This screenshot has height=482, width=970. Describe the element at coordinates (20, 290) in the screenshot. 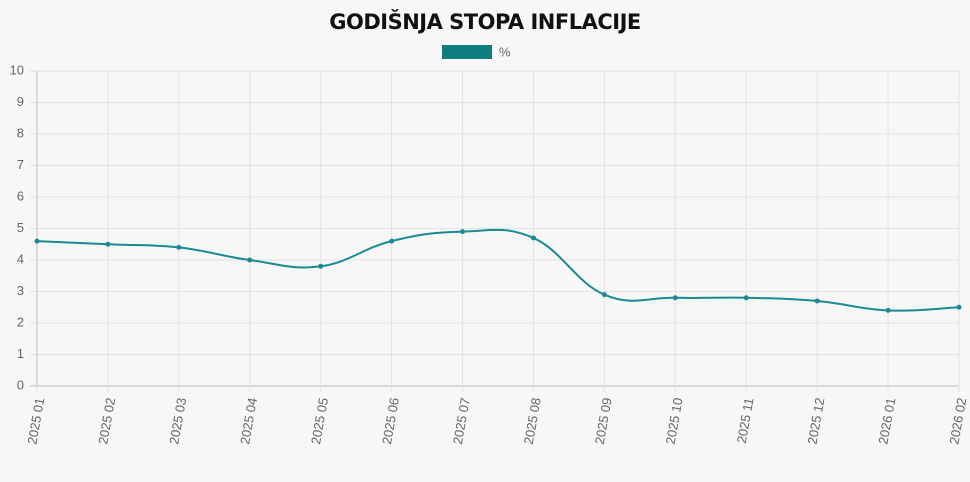

I see `y-tick-label: 3` at that location.